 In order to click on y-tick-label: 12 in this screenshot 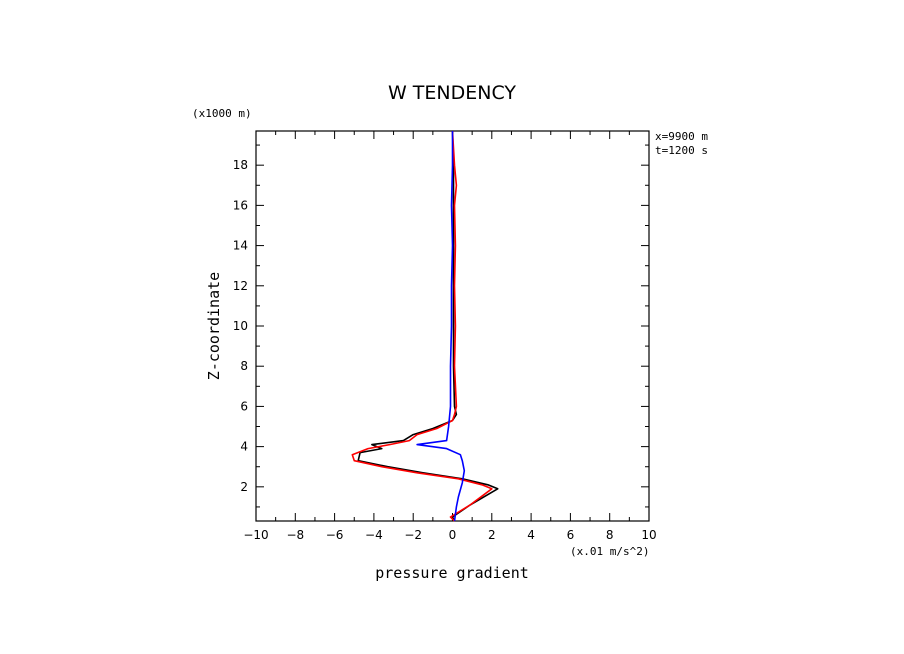, I will do `click(240, 286)`.